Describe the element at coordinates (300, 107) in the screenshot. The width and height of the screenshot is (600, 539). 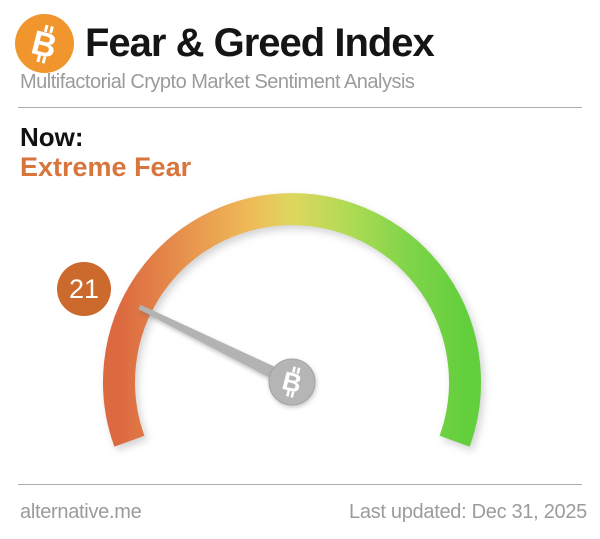
I see `header-divider` at that location.